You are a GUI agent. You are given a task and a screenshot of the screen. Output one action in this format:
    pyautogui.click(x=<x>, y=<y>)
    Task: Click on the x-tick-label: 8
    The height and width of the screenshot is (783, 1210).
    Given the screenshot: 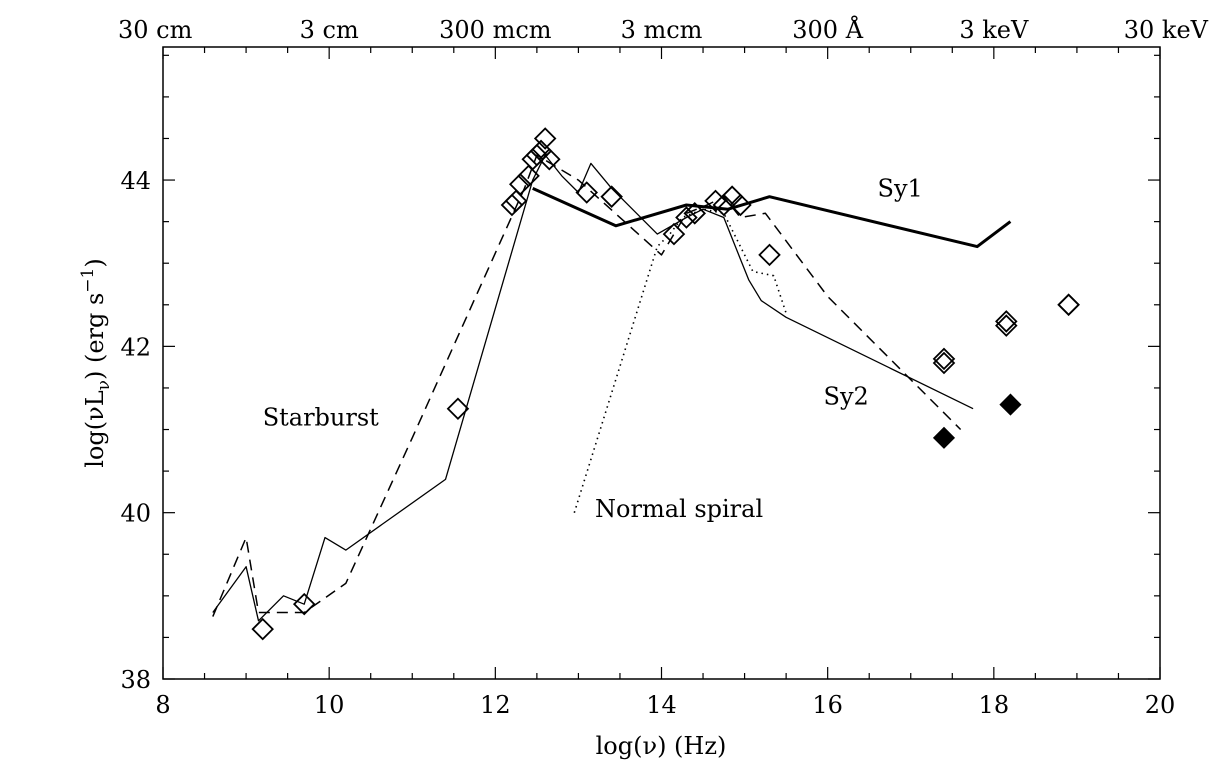 What is the action you would take?
    pyautogui.click(x=162, y=705)
    